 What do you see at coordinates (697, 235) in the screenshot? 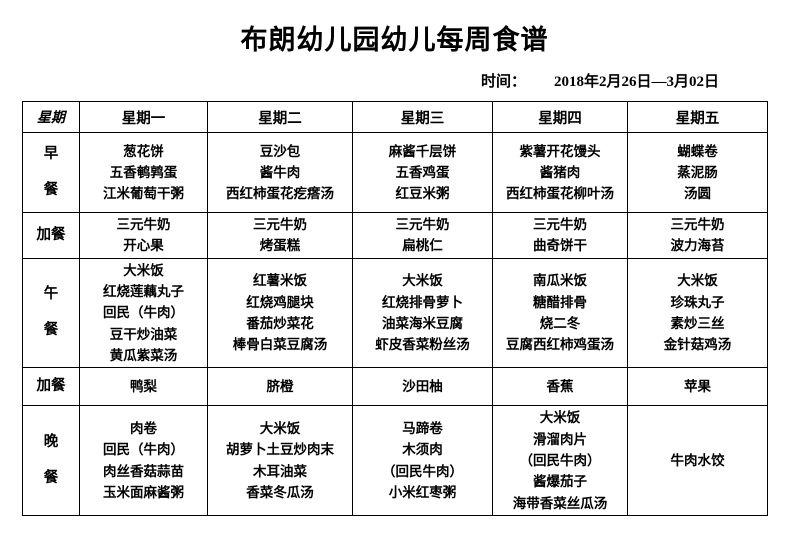
I see `cell-morning-snack-friday: 三元牛奶 波力海苔` at bounding box center [697, 235].